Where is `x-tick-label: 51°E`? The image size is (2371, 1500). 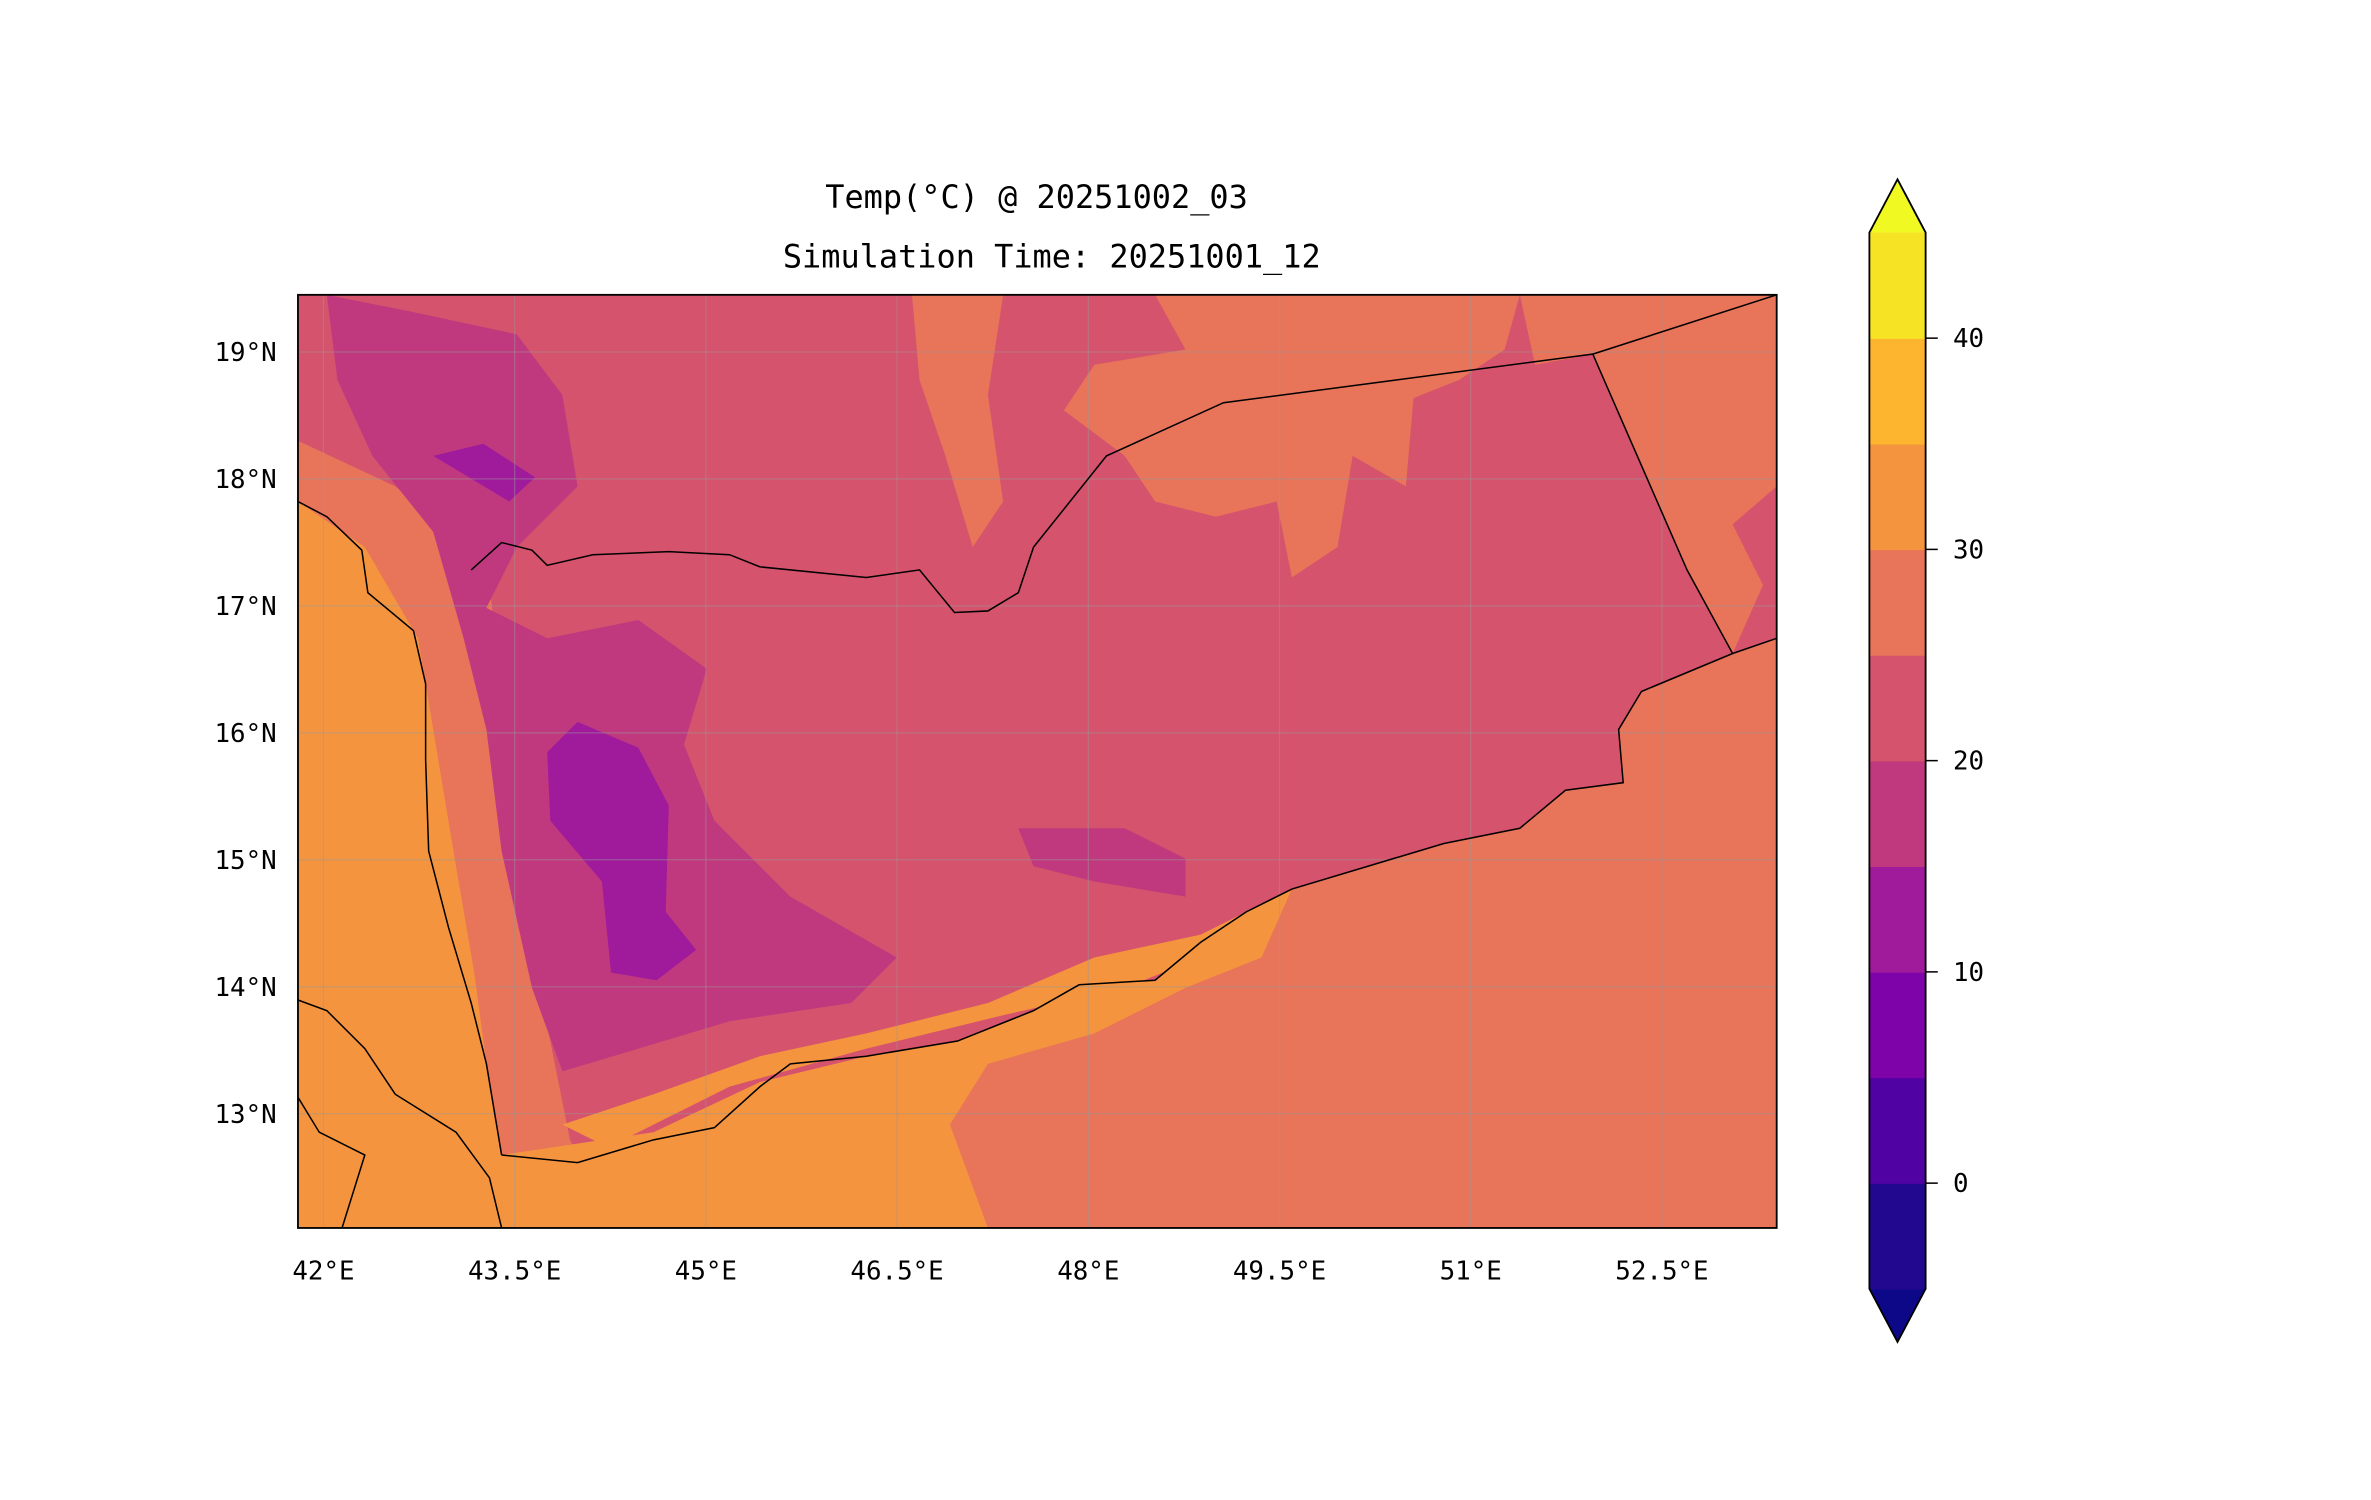 x-tick-label: 51°E is located at coordinates (1471, 1272).